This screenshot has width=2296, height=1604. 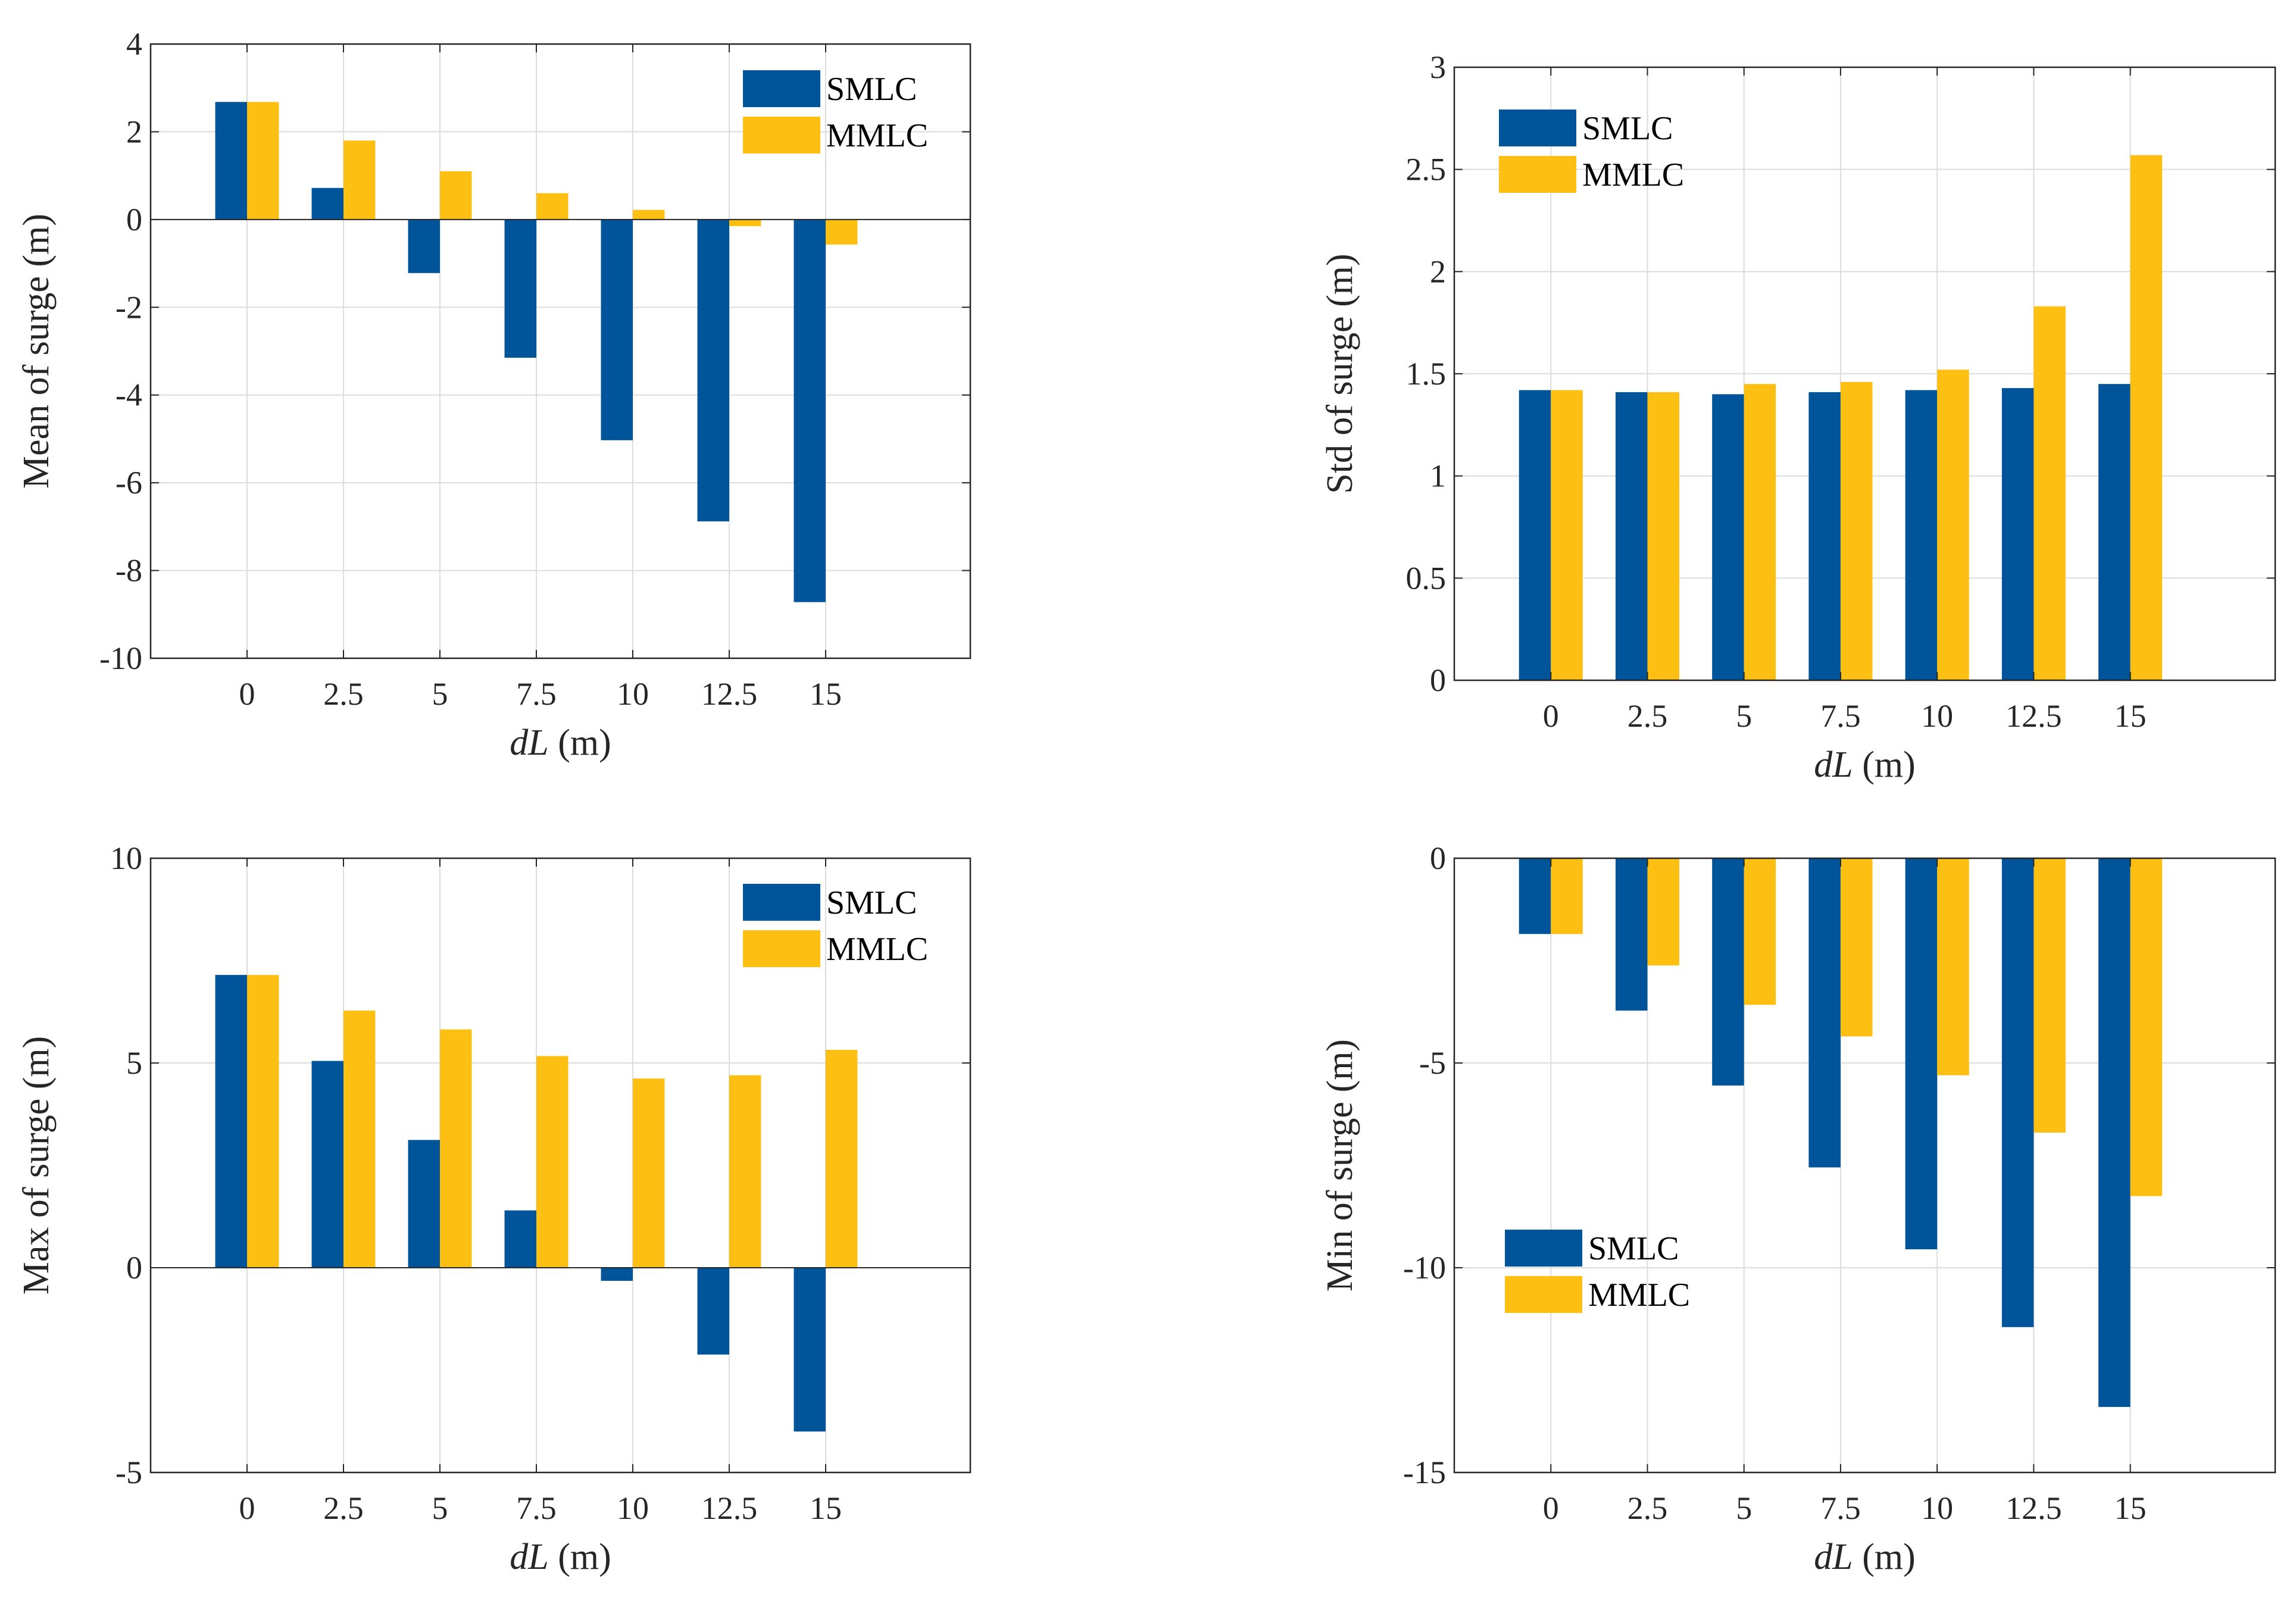 What do you see at coordinates (134, 44) in the screenshot?
I see `y-tick-label: 4` at bounding box center [134, 44].